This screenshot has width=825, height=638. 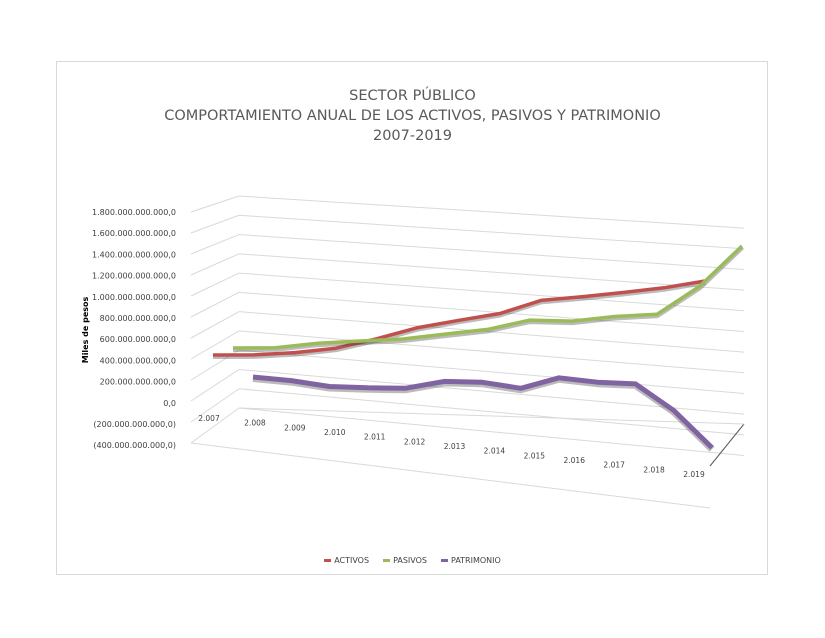 I want to click on floor-right-edge, so click(x=727, y=445).